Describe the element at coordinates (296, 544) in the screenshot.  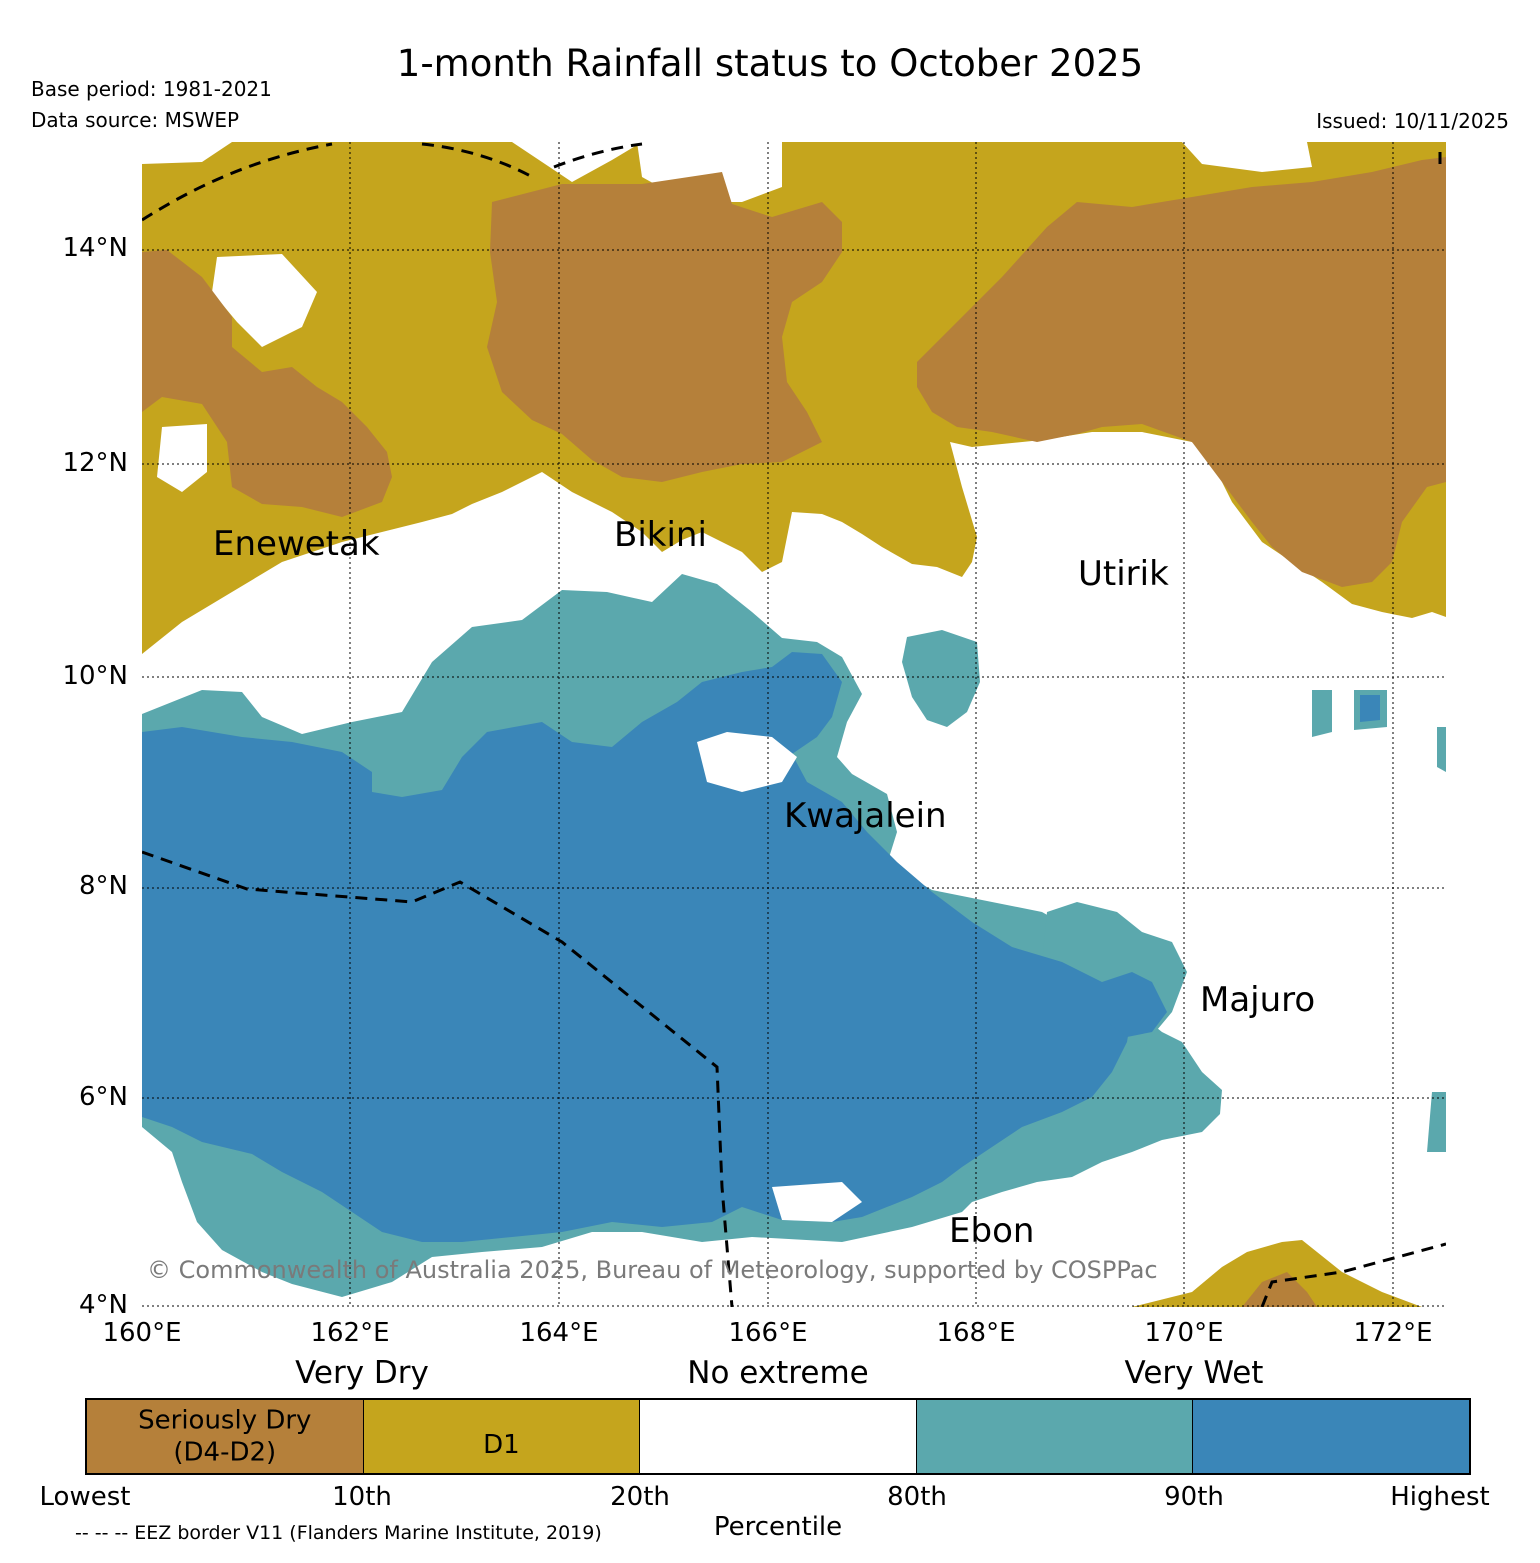
I see `place-label-enewetak: Enewetak` at that location.